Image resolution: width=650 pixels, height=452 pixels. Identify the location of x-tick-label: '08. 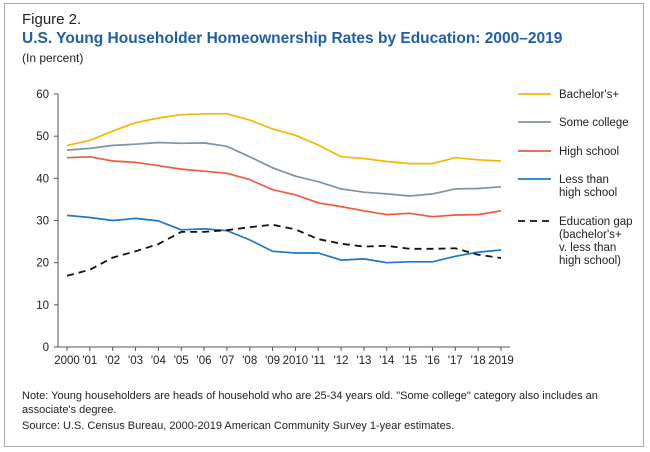
(249, 361).